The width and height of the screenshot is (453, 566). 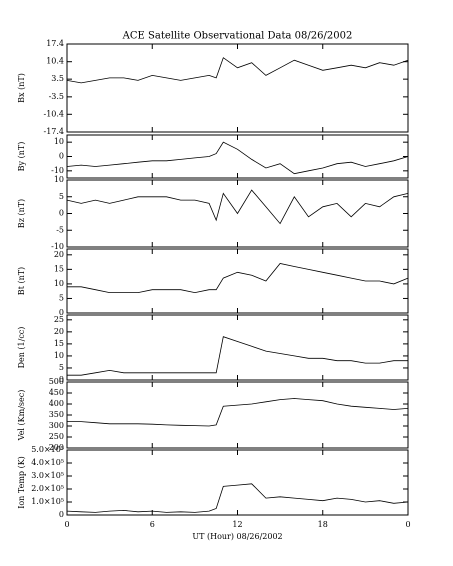 I want to click on y-axis-label: Bt (nT), so click(x=21, y=281).